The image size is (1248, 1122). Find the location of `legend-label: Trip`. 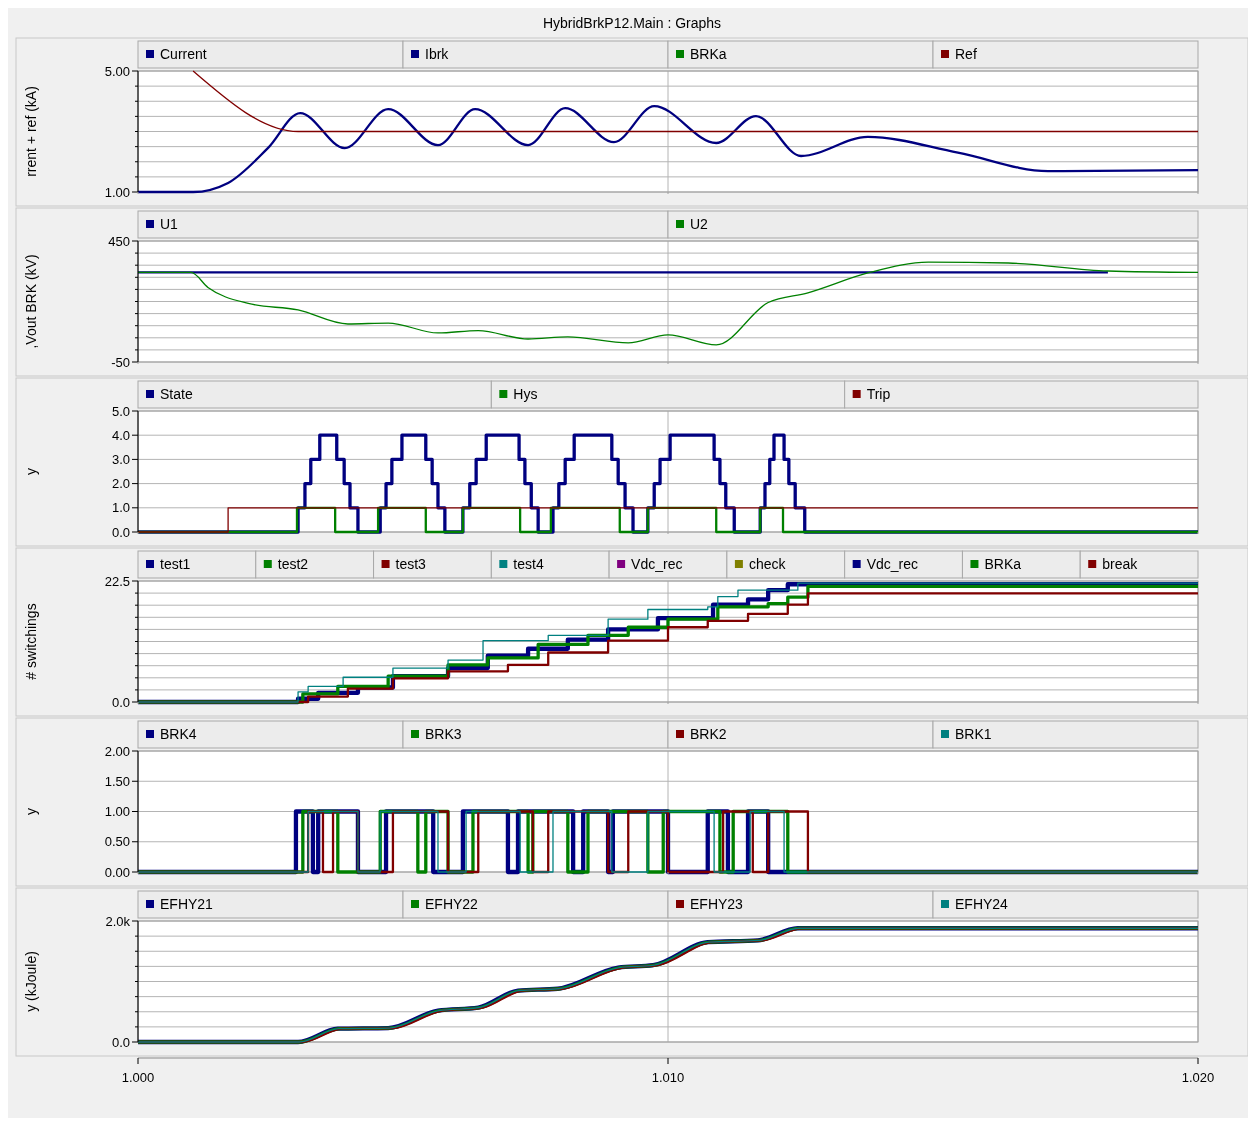

legend-label: Trip is located at coordinates (878, 394).